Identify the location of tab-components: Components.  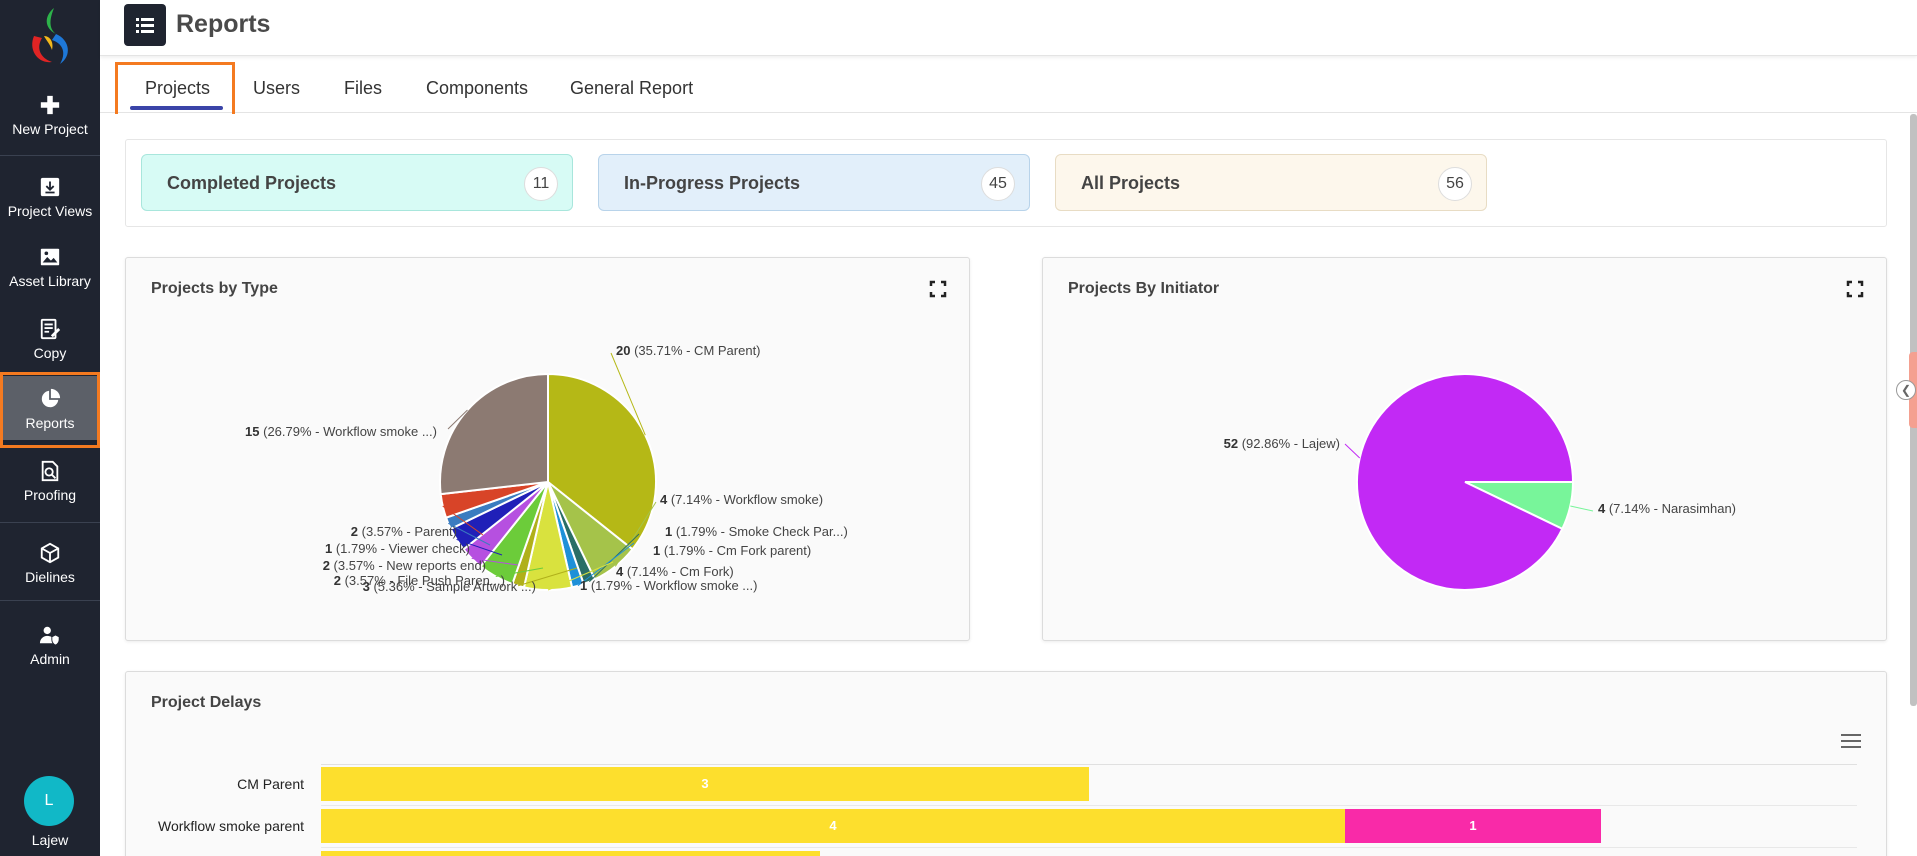
(477, 88).